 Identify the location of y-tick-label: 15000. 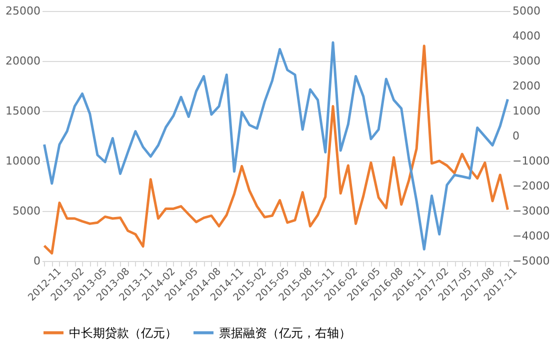
(23, 111).